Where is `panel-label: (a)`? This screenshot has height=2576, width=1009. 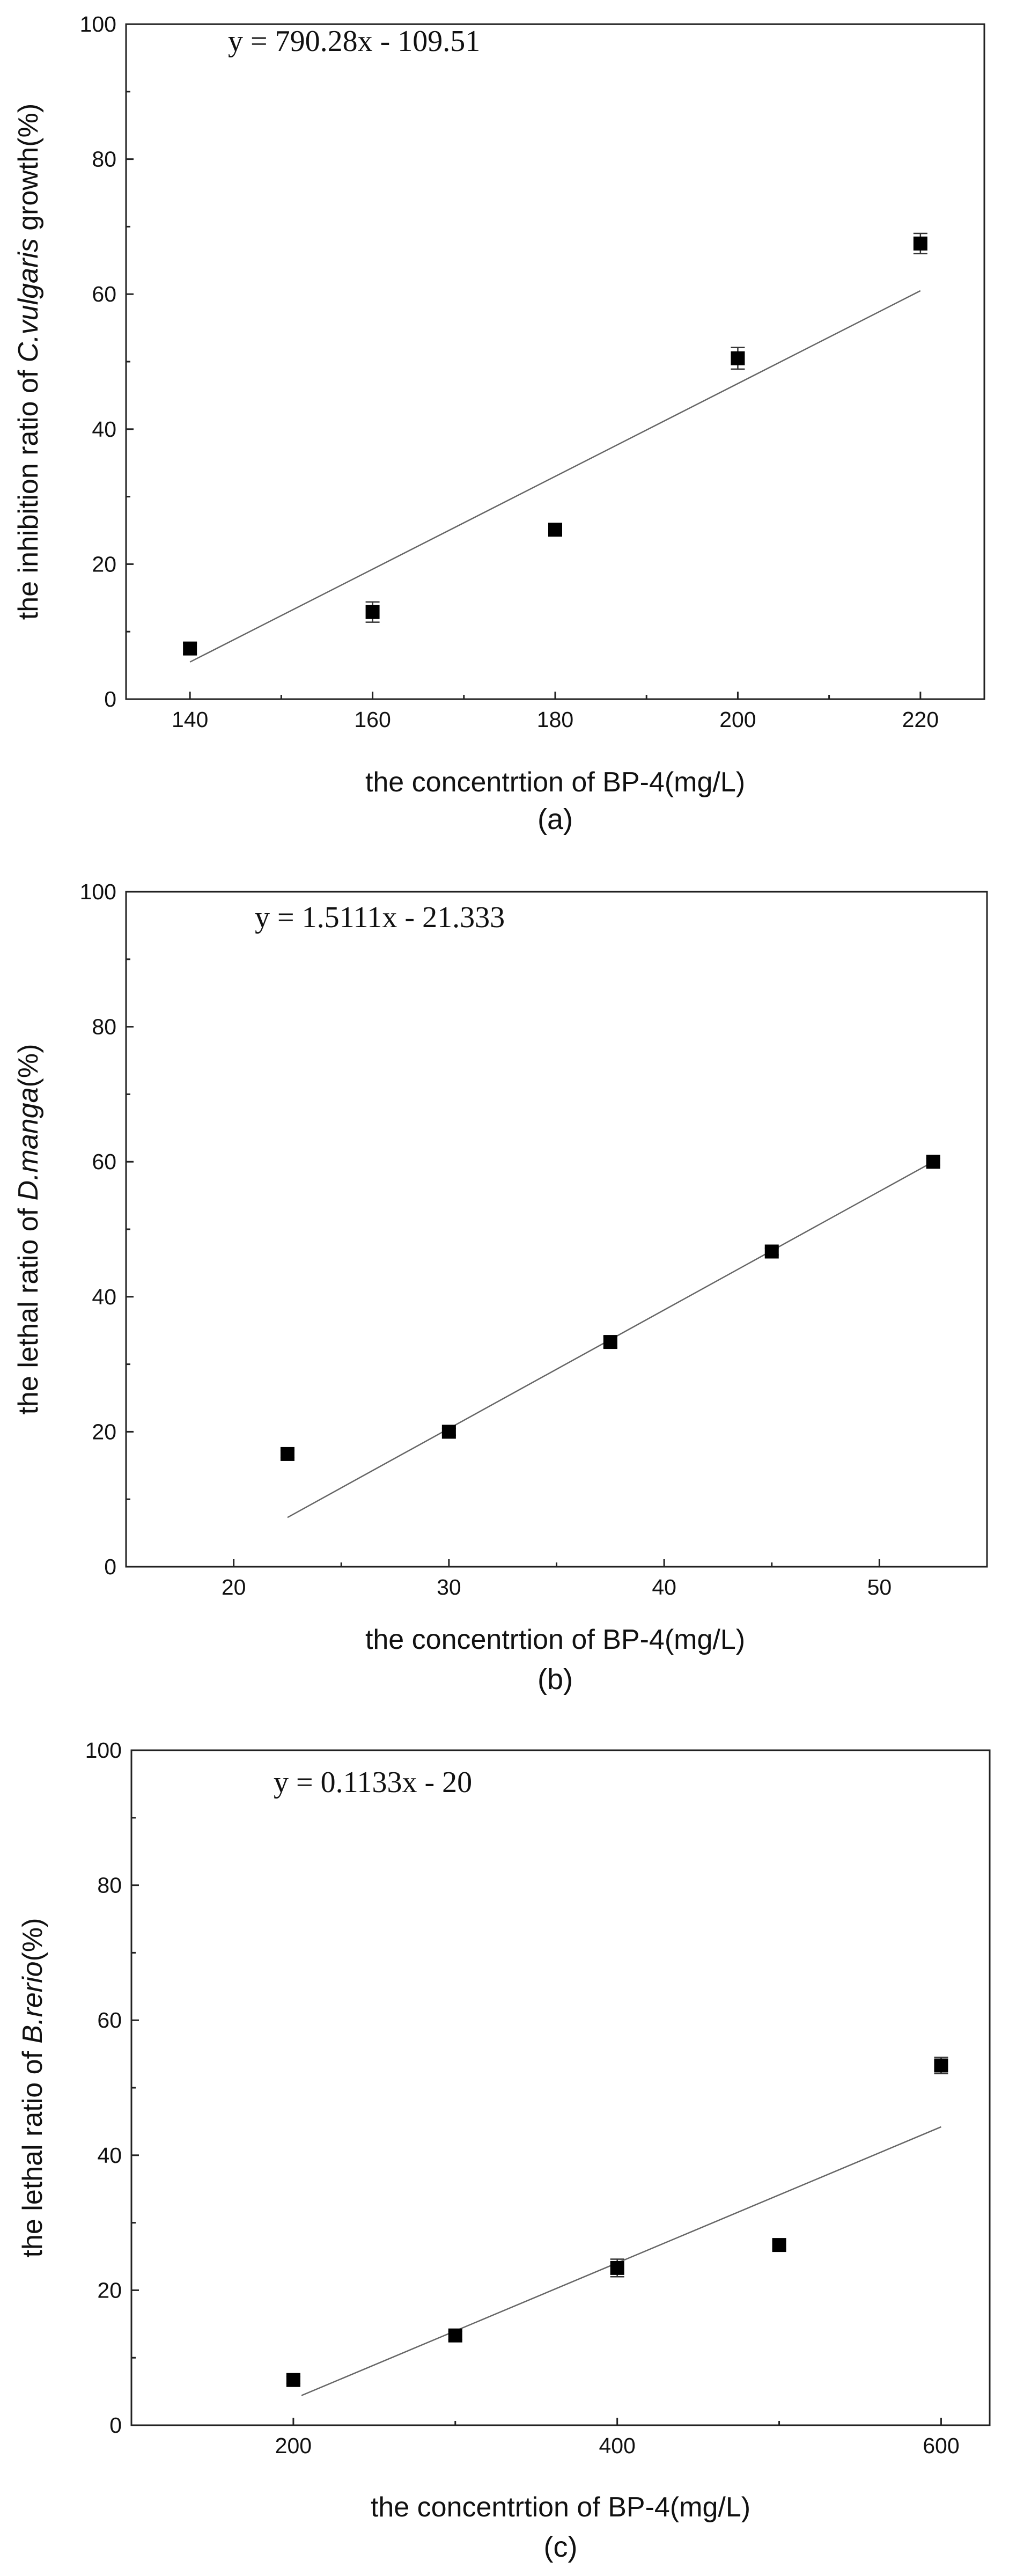
panel-label: (a) is located at coordinates (555, 819).